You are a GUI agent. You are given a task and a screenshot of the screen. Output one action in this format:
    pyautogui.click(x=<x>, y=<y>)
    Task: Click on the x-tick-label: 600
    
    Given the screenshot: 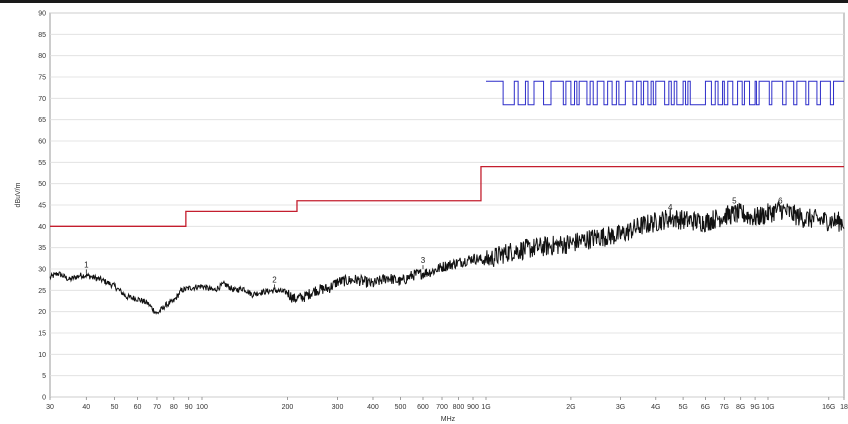 What is the action you would take?
    pyautogui.click(x=423, y=407)
    